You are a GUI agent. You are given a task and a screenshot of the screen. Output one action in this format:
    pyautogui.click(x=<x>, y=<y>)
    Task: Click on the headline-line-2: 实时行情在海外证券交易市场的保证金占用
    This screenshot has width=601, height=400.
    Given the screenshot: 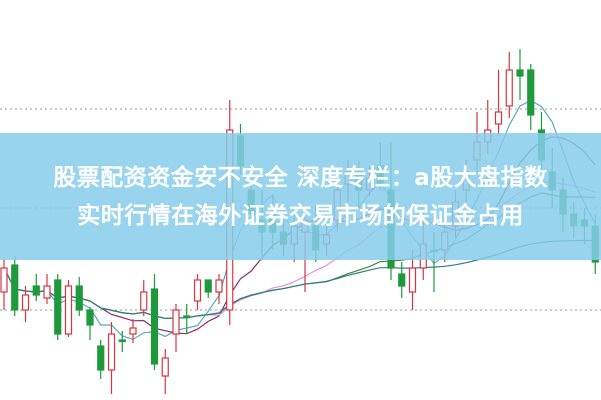 What is the action you would take?
    pyautogui.click(x=300, y=215)
    